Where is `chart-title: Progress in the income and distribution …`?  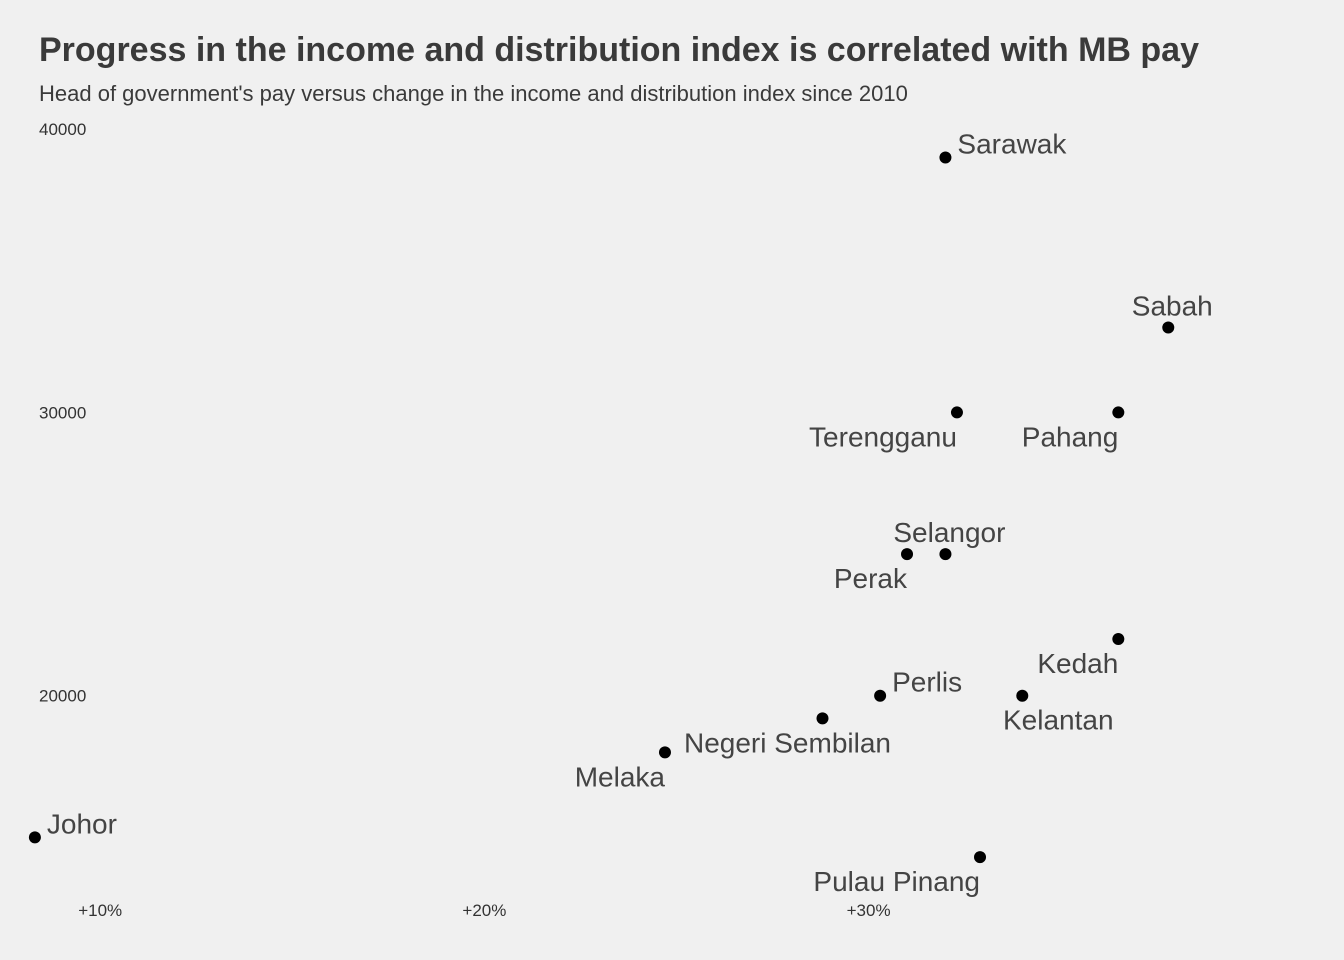 chart-title: Progress in the income and distribution … is located at coordinates (619, 50).